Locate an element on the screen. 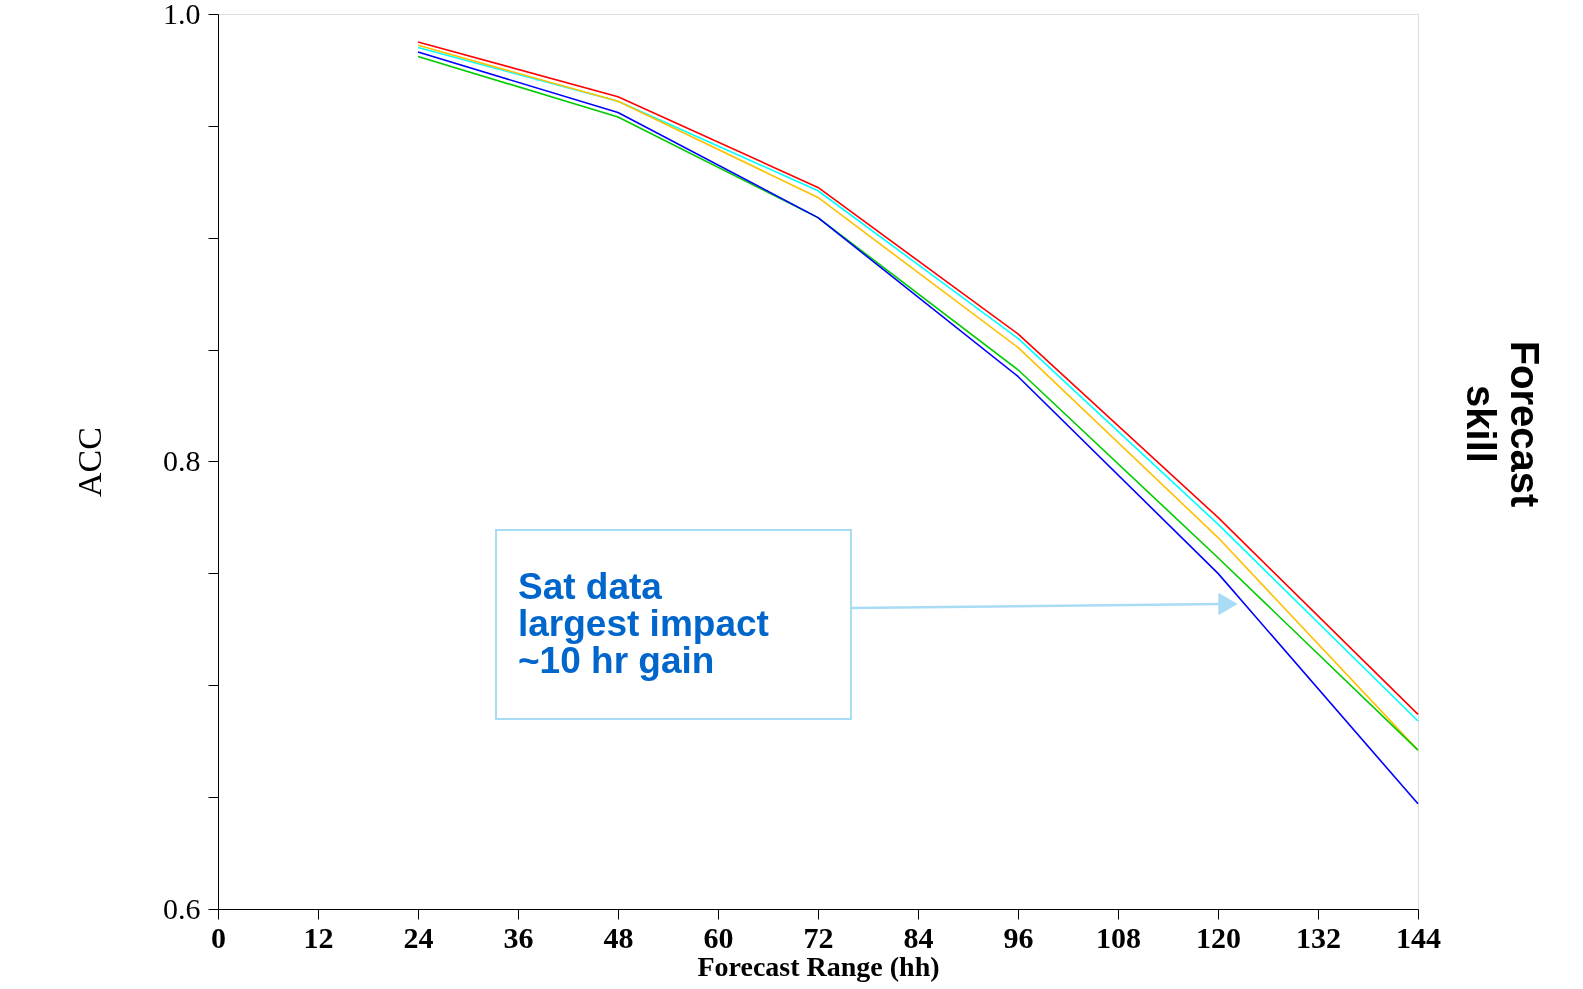 Image resolution: width=1583 pixels, height=989 pixels. x-tick-label: 12 is located at coordinates (318, 937).